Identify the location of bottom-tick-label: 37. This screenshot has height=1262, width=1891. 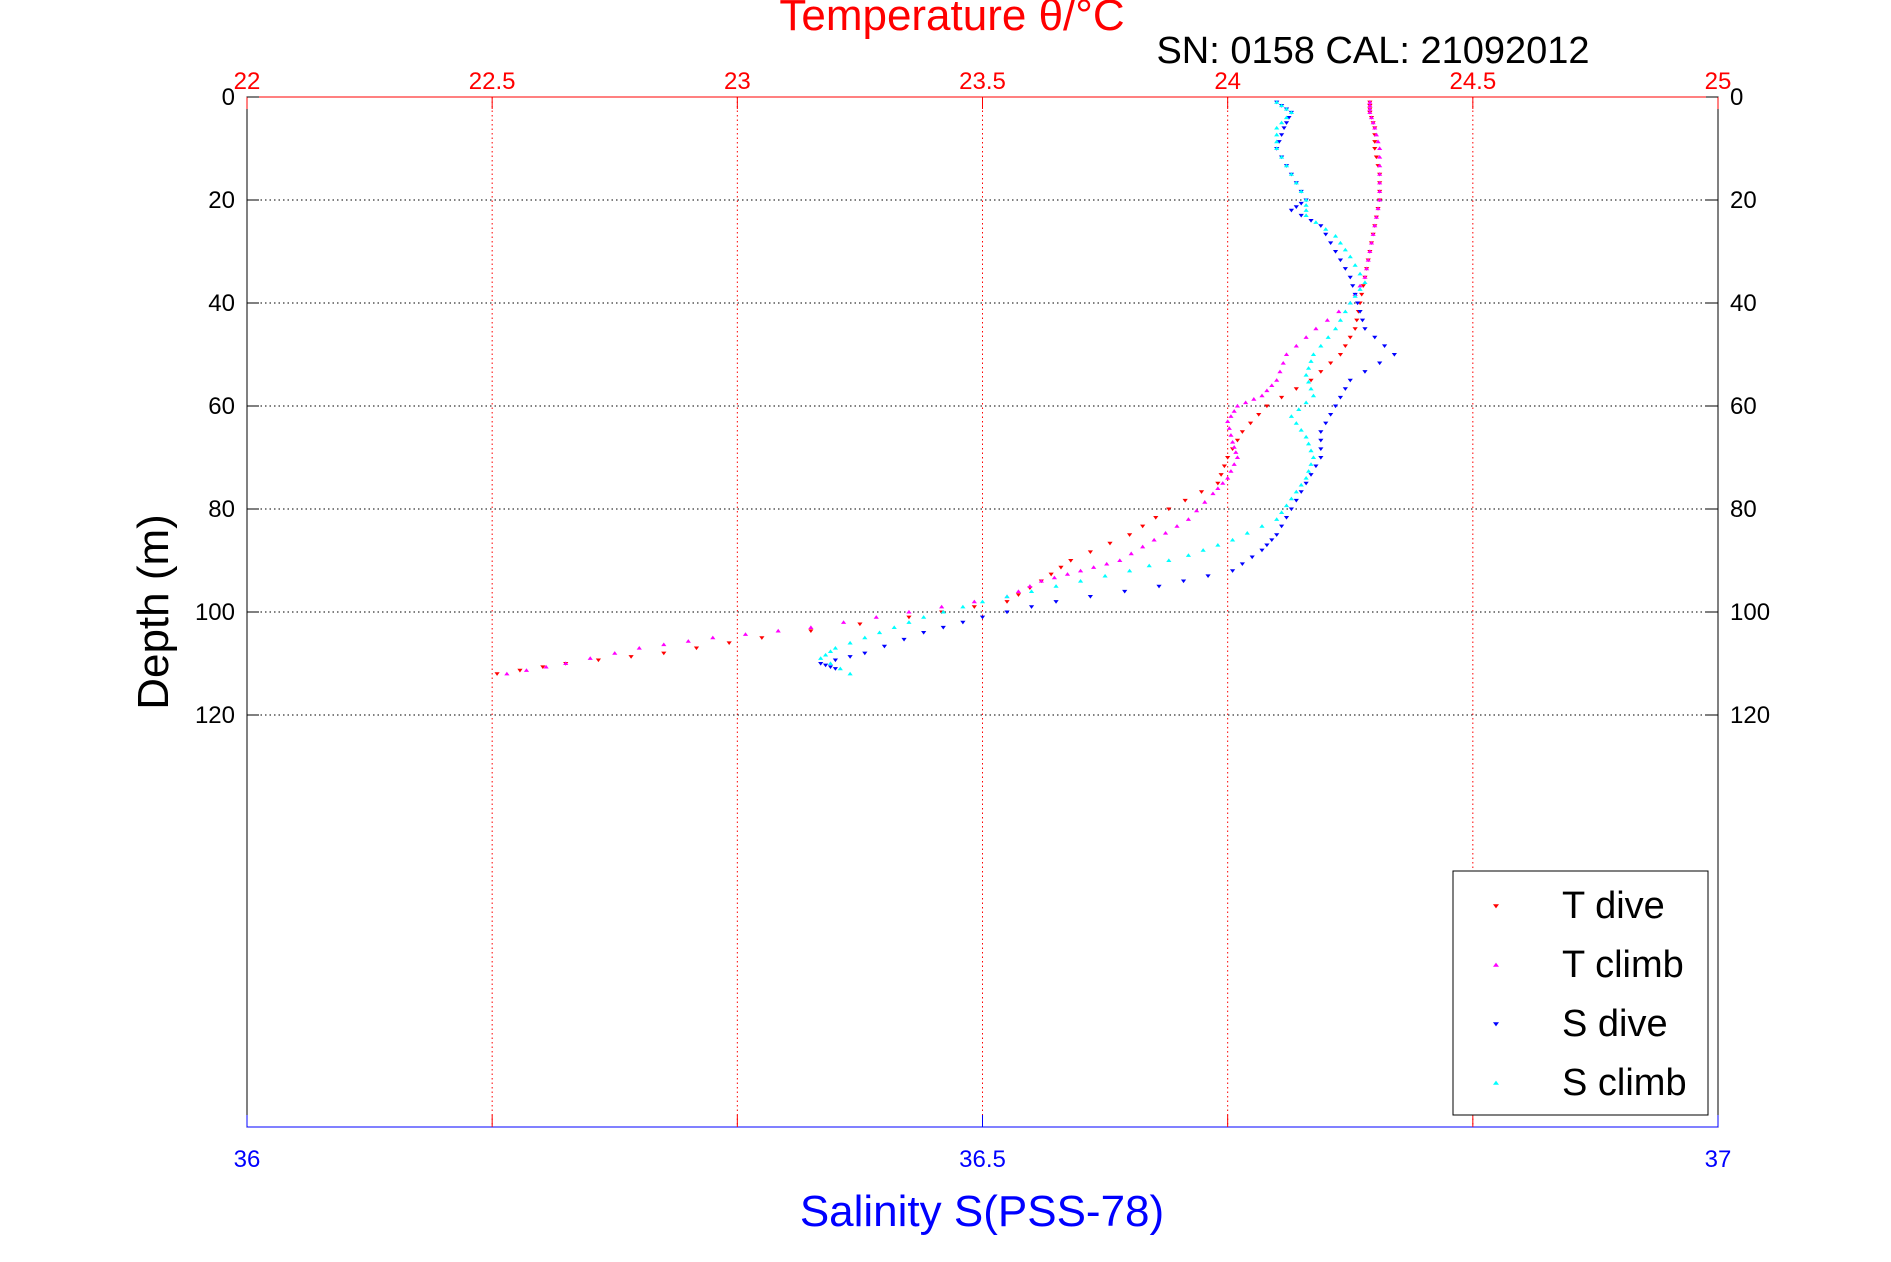
(1718, 1159).